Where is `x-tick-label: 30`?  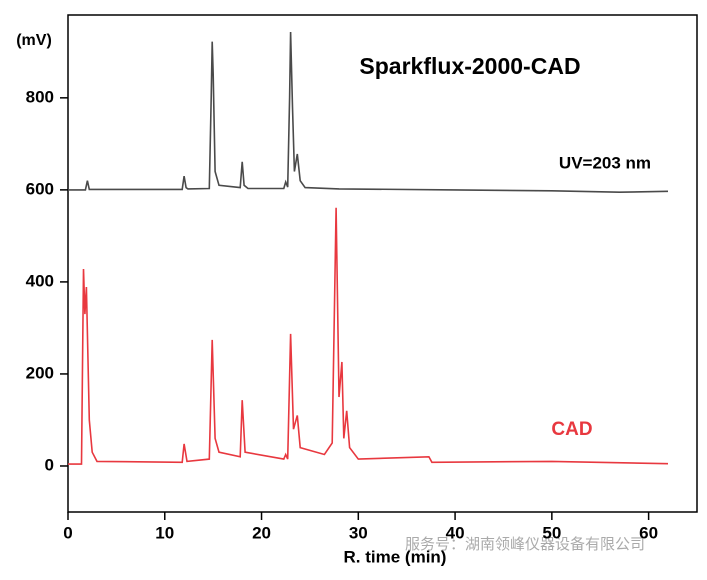
x-tick-label: 30 is located at coordinates (358, 532).